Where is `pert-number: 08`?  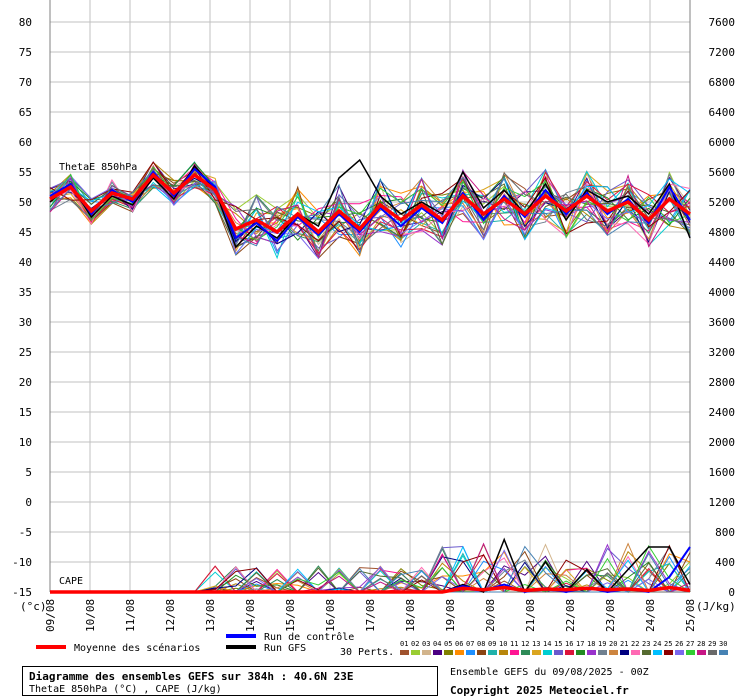
pert-number: 08 is located at coordinates (481, 644).